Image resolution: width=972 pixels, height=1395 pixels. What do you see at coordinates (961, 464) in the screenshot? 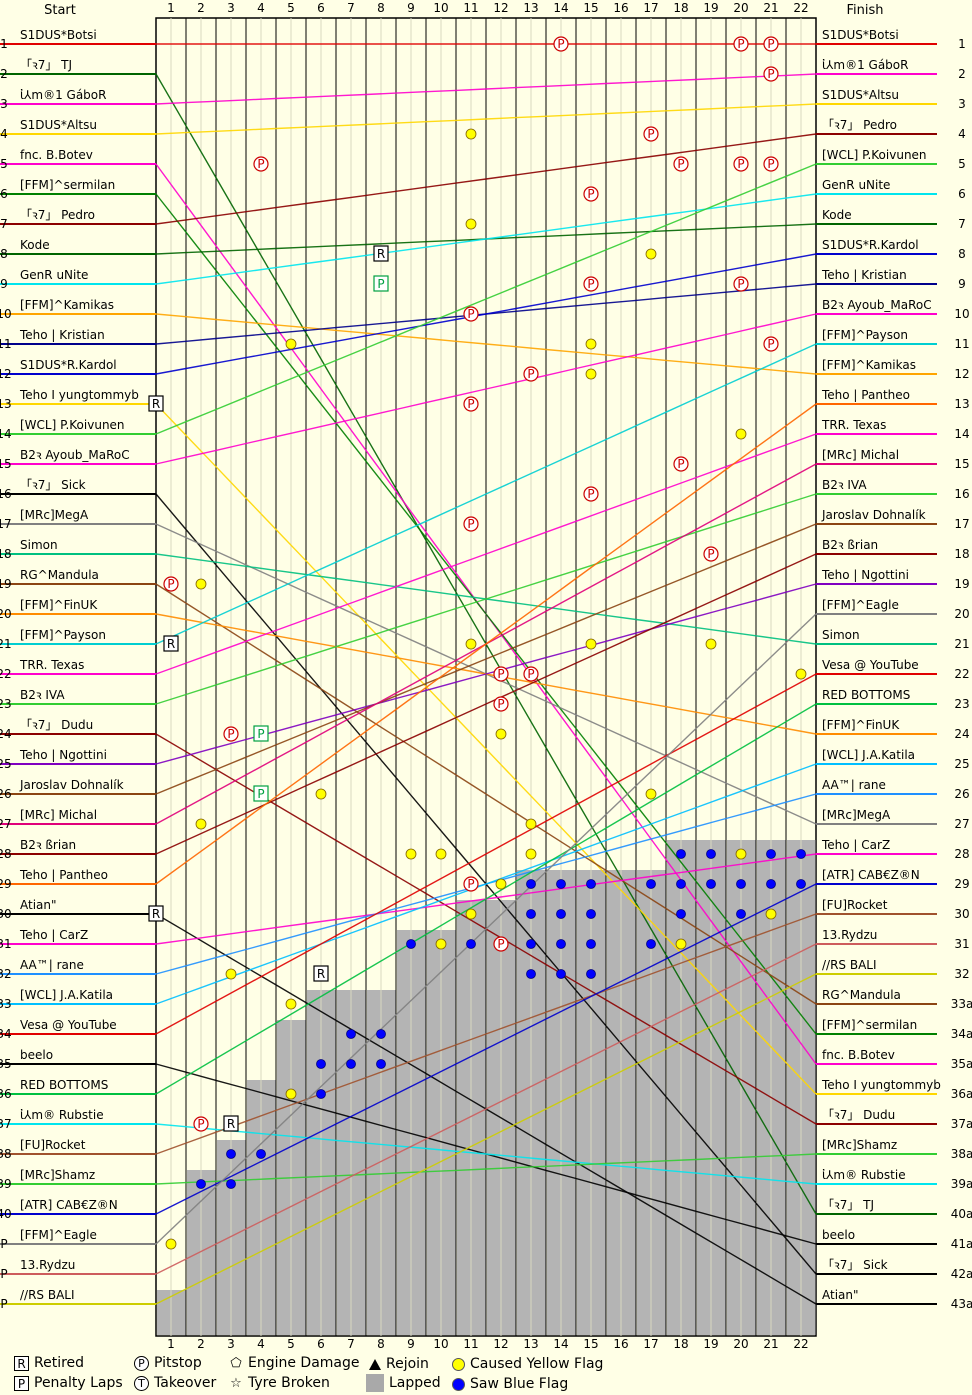
I see `position-label-right: 15` at bounding box center [961, 464].